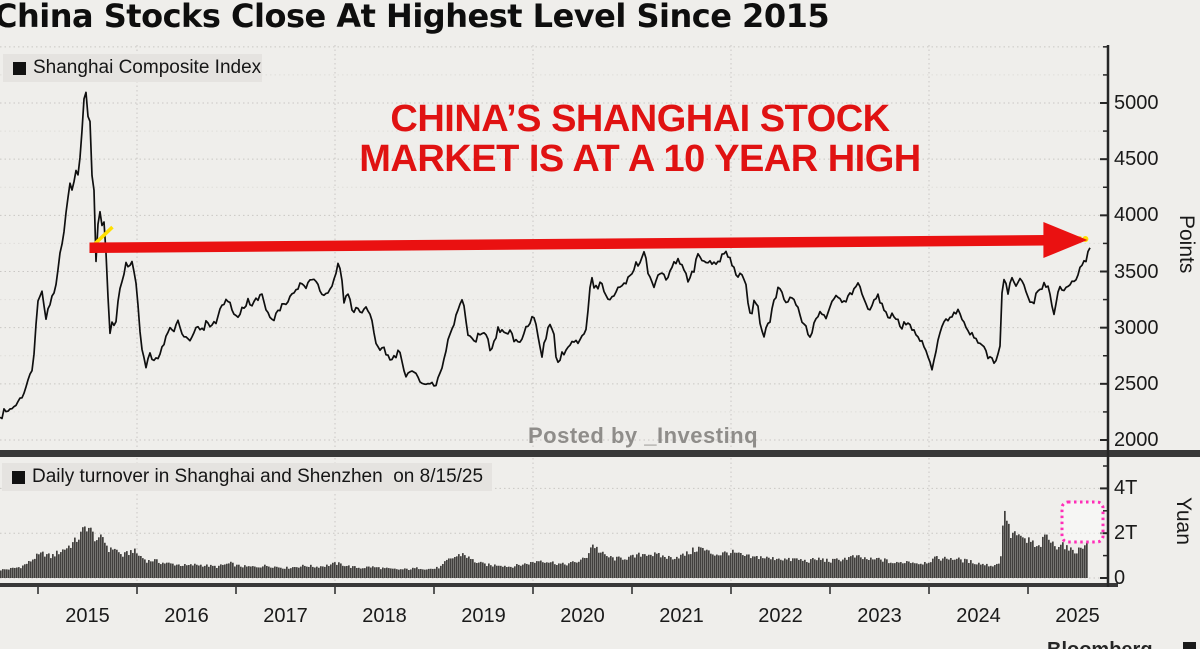 Image resolution: width=1200 pixels, height=649 pixels. I want to click on yuan-axis-tick-label: 0, so click(1120, 578).